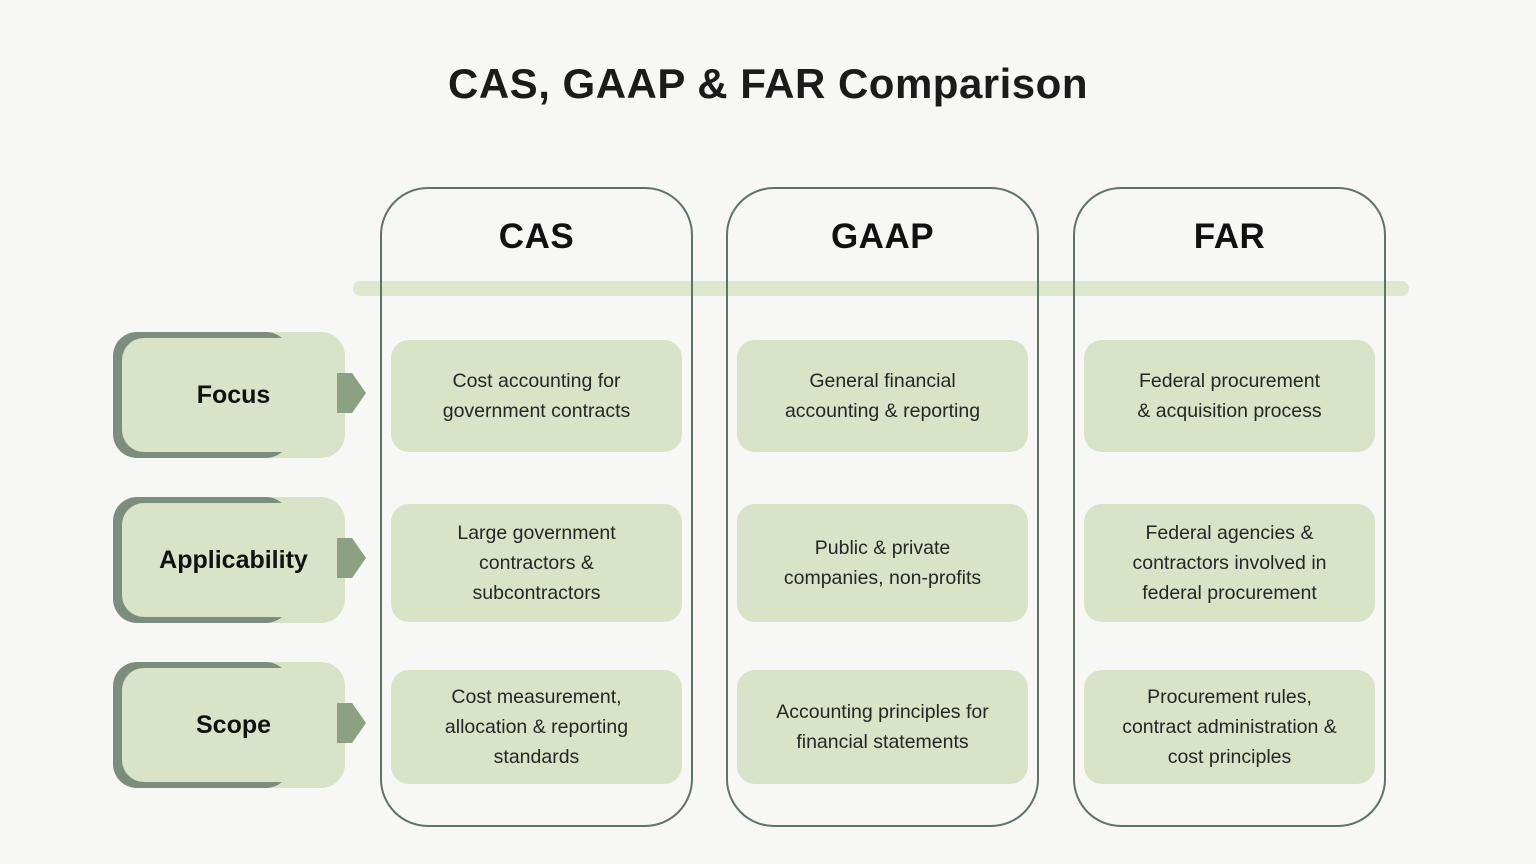 The image size is (1536, 864). Describe the element at coordinates (536, 236) in the screenshot. I see `column-header-cas: CAS` at that location.